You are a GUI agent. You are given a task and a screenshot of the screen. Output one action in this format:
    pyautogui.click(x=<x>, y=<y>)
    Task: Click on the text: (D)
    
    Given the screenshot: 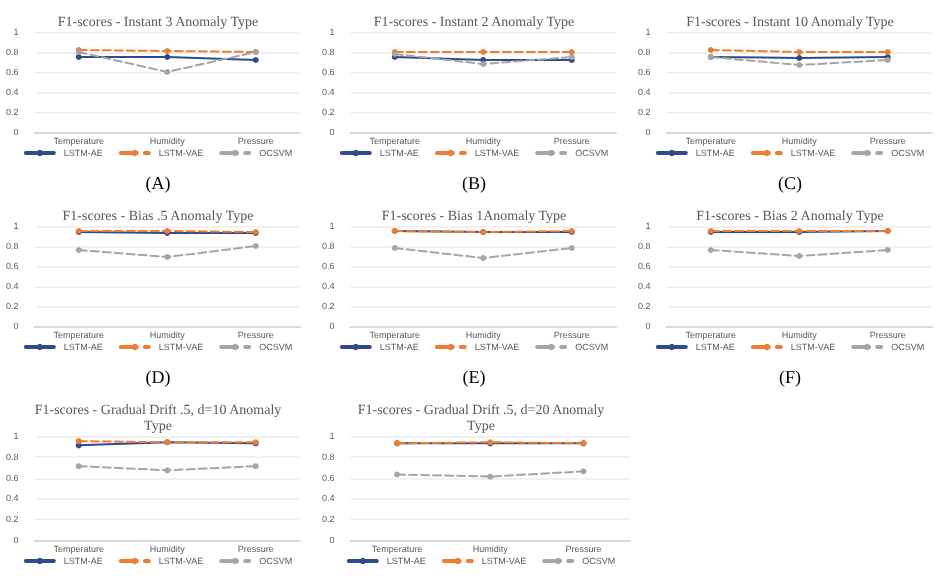 What is the action you would take?
    pyautogui.click(x=158, y=377)
    